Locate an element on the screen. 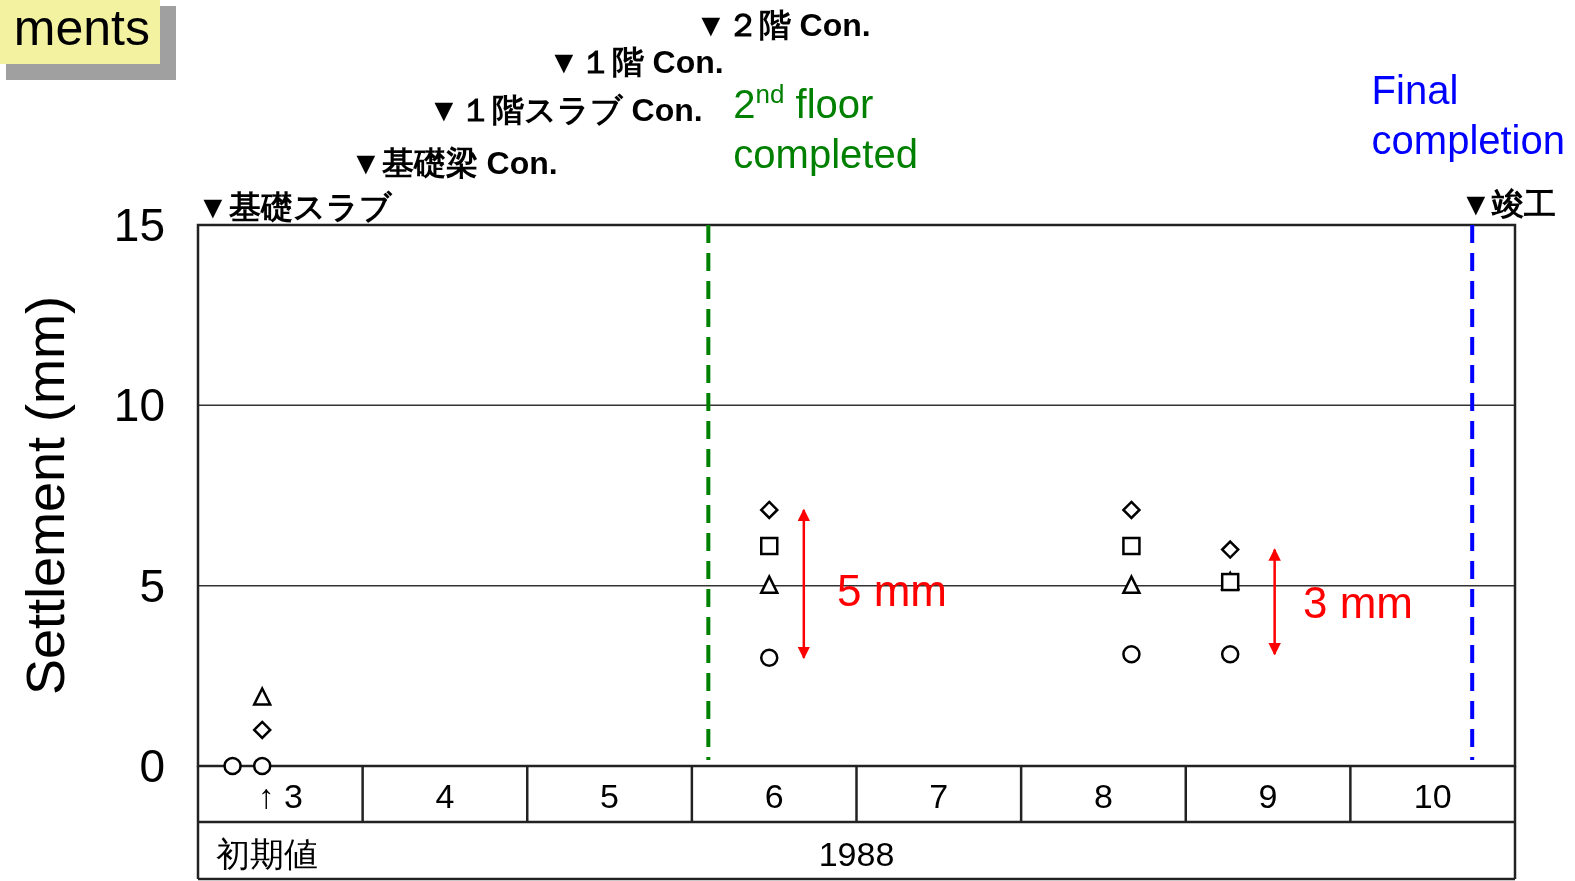 The height and width of the screenshot is (881, 1575). annotation: ▼基礎スラブ is located at coordinates (295, 207).